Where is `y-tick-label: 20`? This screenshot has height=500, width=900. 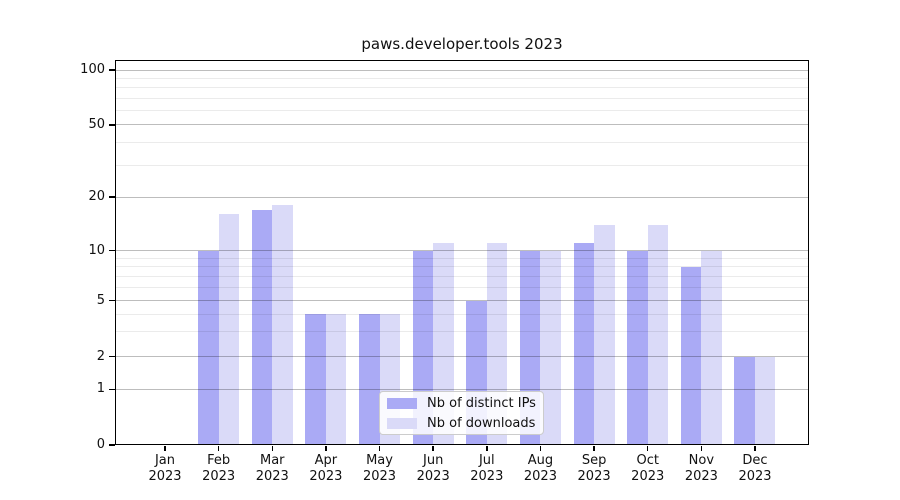 y-tick-label: 20 is located at coordinates (96, 196).